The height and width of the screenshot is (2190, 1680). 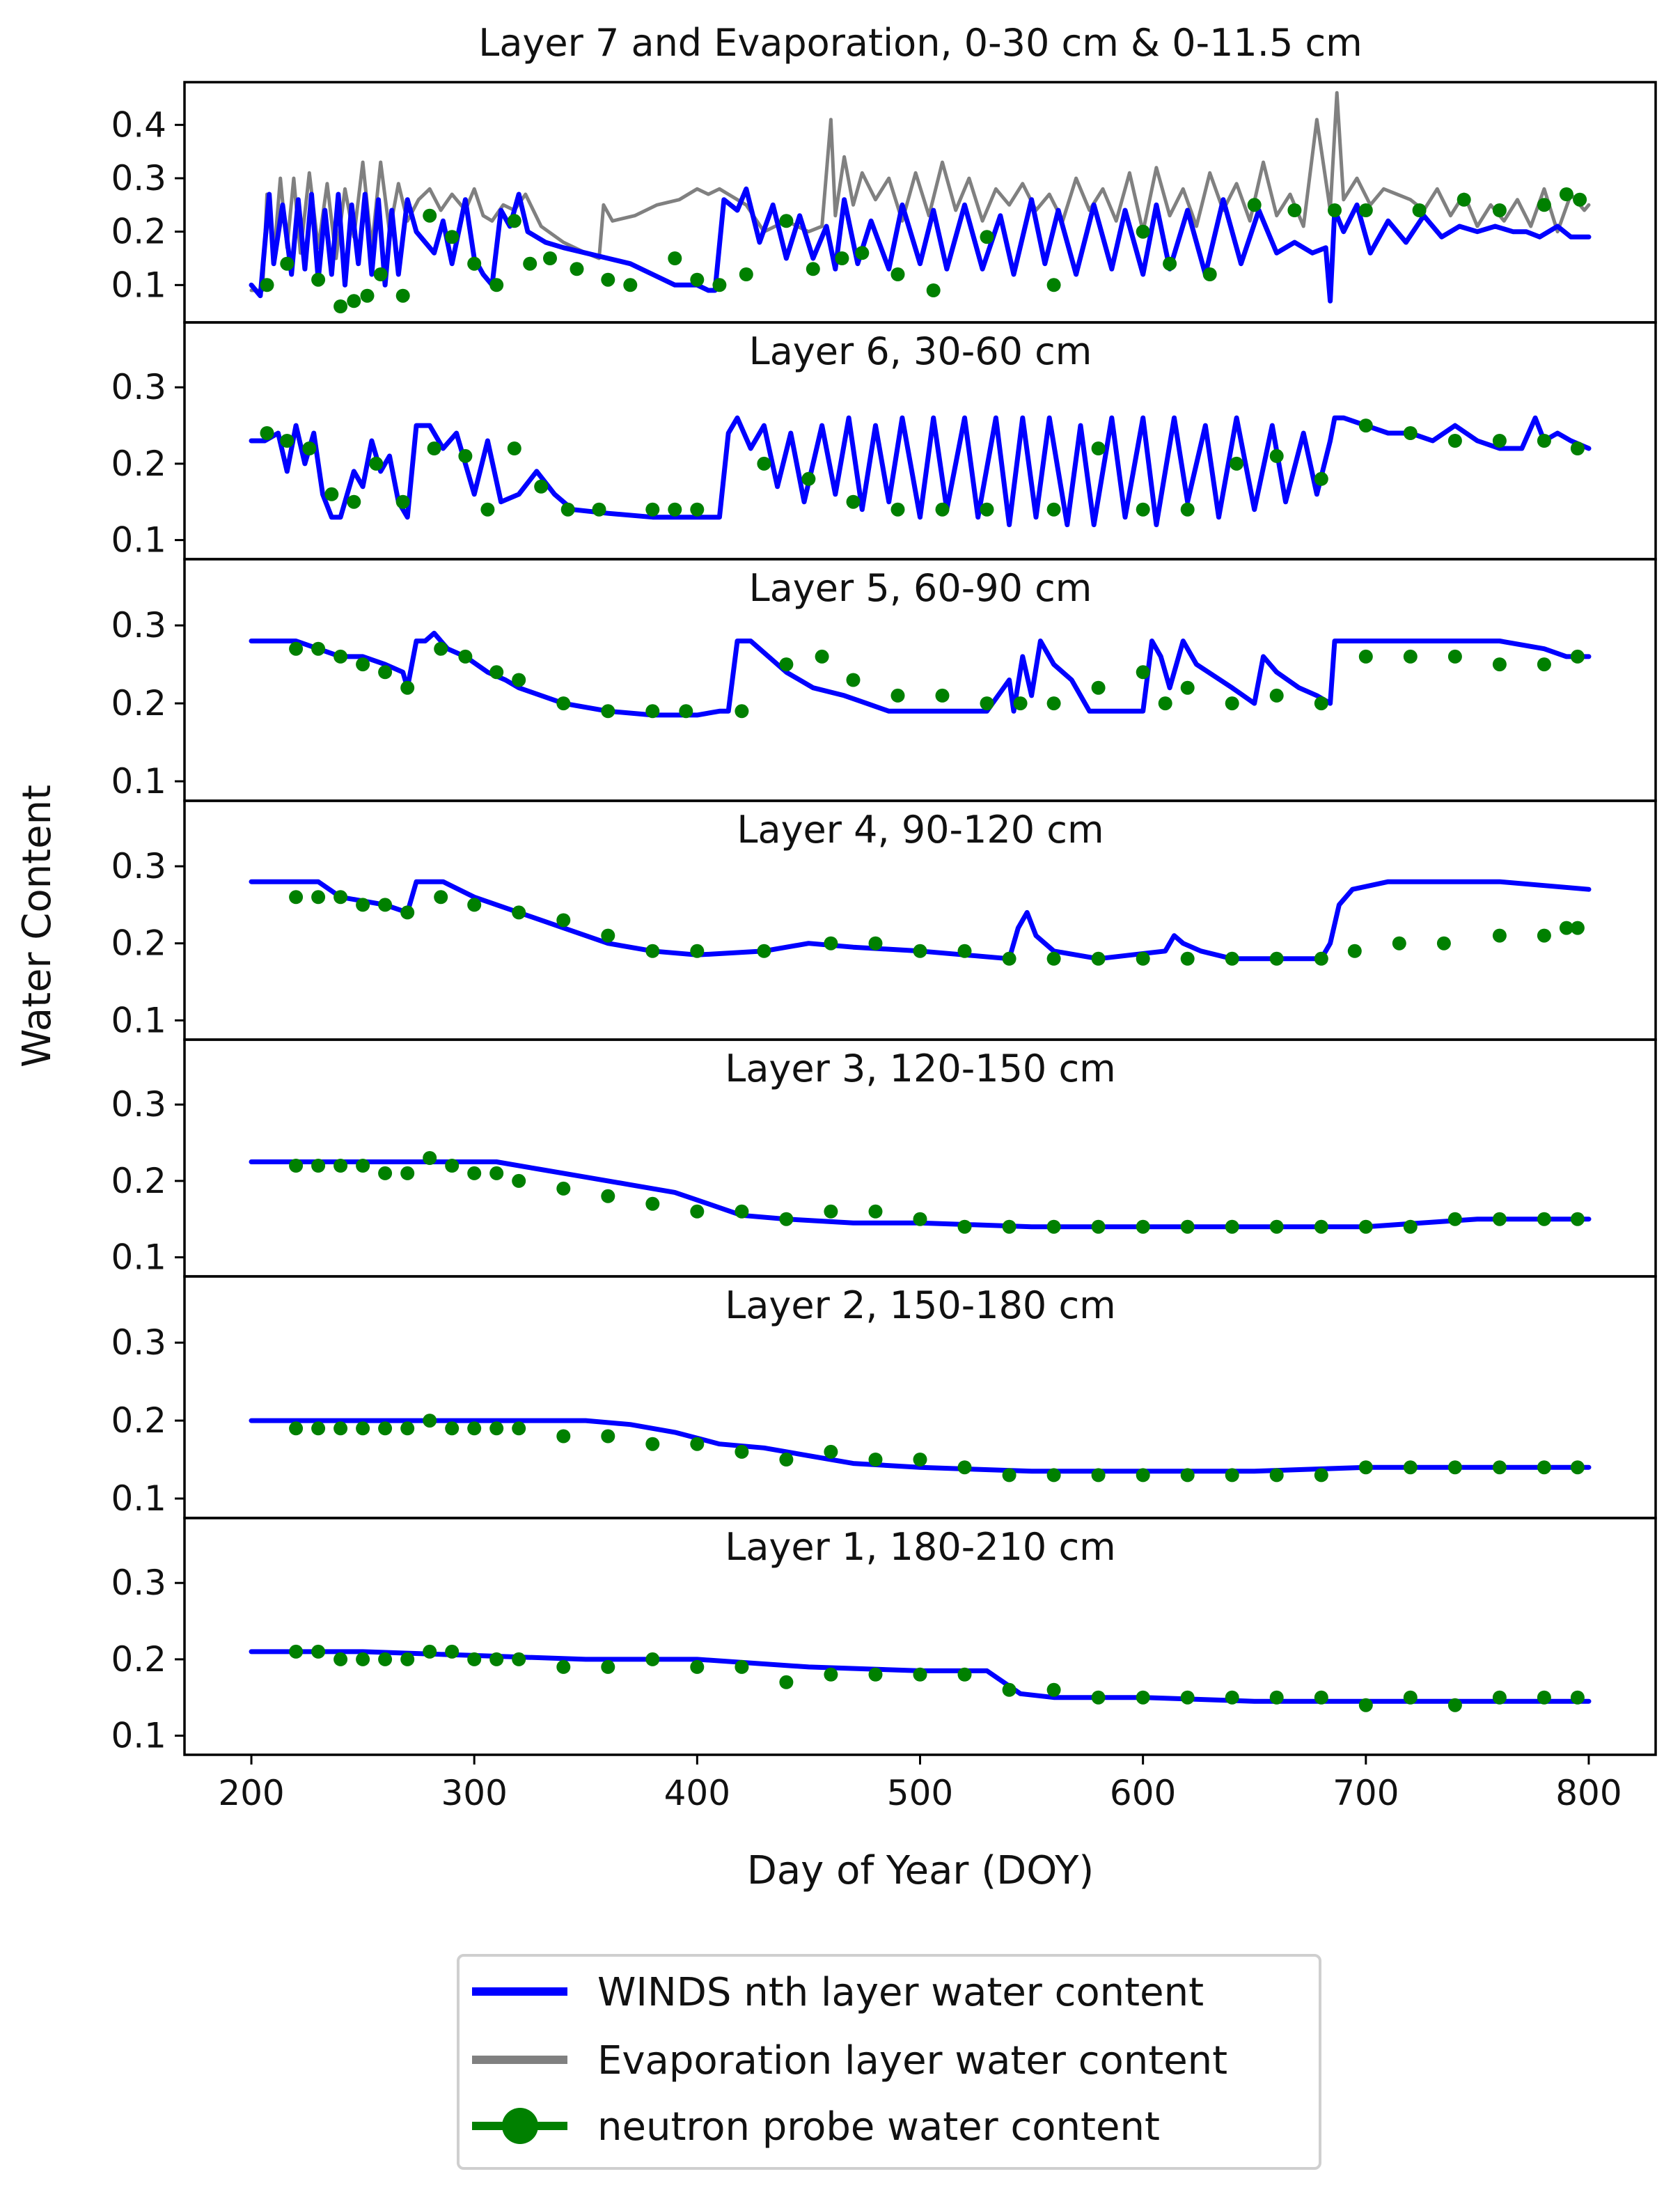 I want to click on y-tick-label: 0.3, so click(x=139, y=866).